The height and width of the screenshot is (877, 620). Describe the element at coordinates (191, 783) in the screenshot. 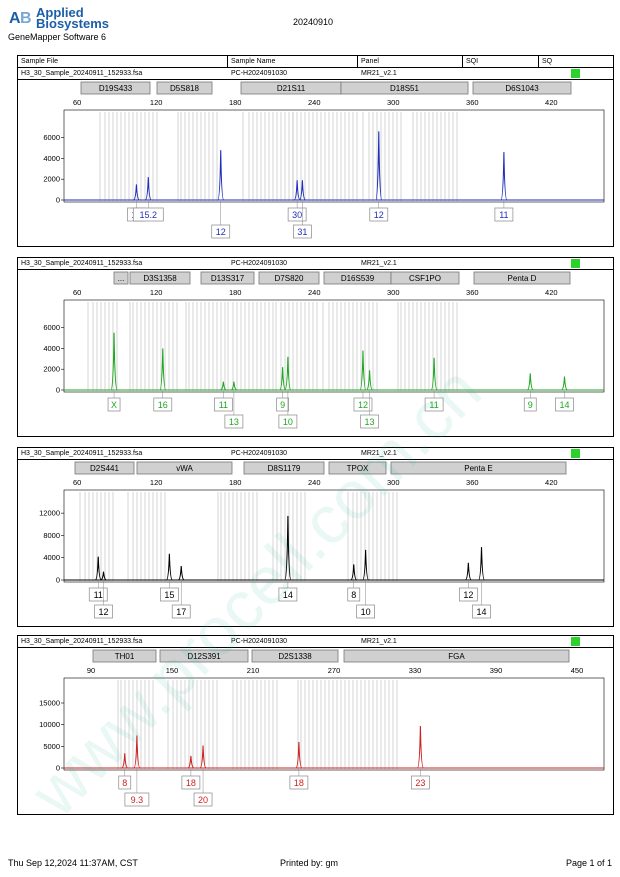

I see `allele-label: 18` at that location.